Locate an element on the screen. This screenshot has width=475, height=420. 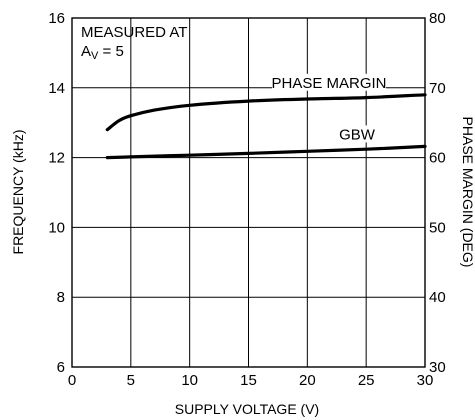
series-labels: PHASE MARGIN GBW is located at coordinates (328, 109).